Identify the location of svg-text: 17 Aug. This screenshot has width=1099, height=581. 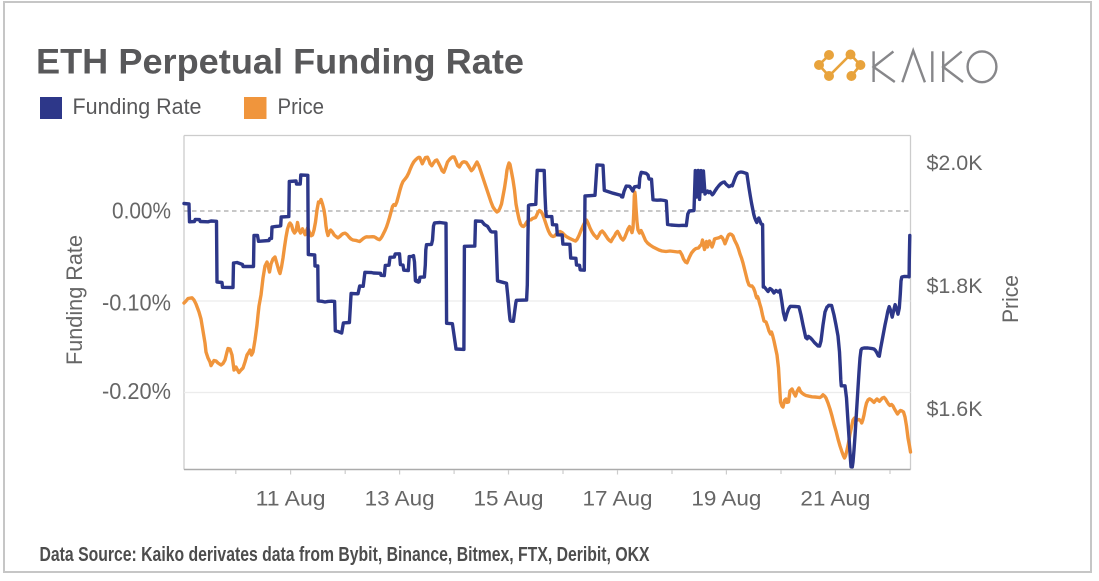
(618, 499).